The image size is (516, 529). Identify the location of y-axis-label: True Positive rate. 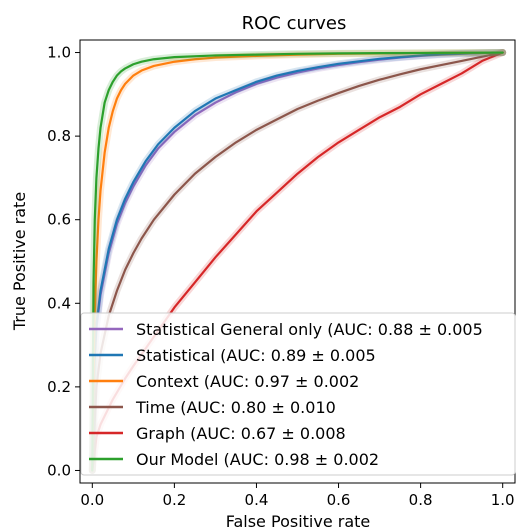
(19, 261).